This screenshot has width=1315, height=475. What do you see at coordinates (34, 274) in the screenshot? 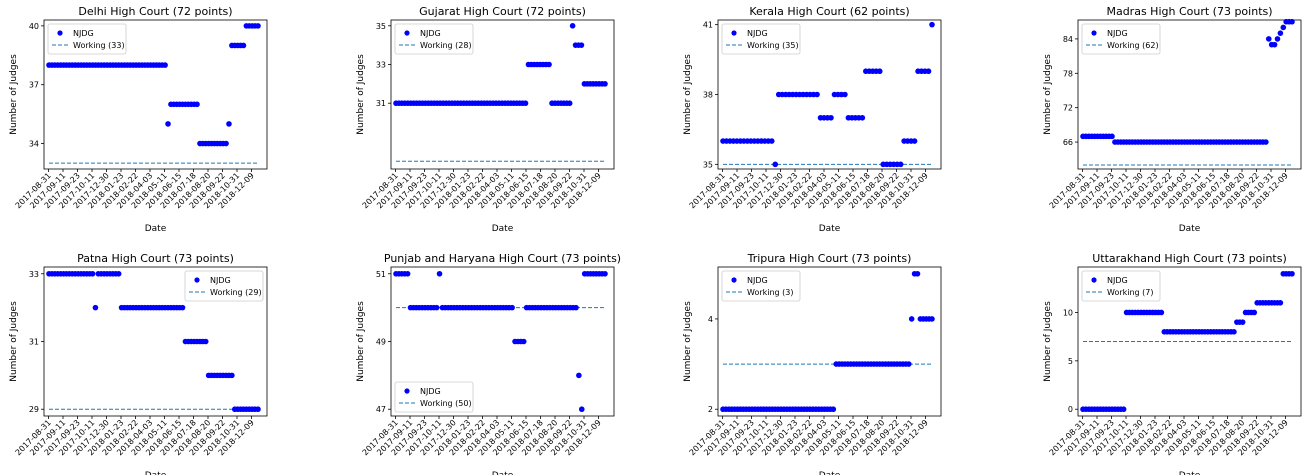
I see `y-tick-label: 33` at bounding box center [34, 274].